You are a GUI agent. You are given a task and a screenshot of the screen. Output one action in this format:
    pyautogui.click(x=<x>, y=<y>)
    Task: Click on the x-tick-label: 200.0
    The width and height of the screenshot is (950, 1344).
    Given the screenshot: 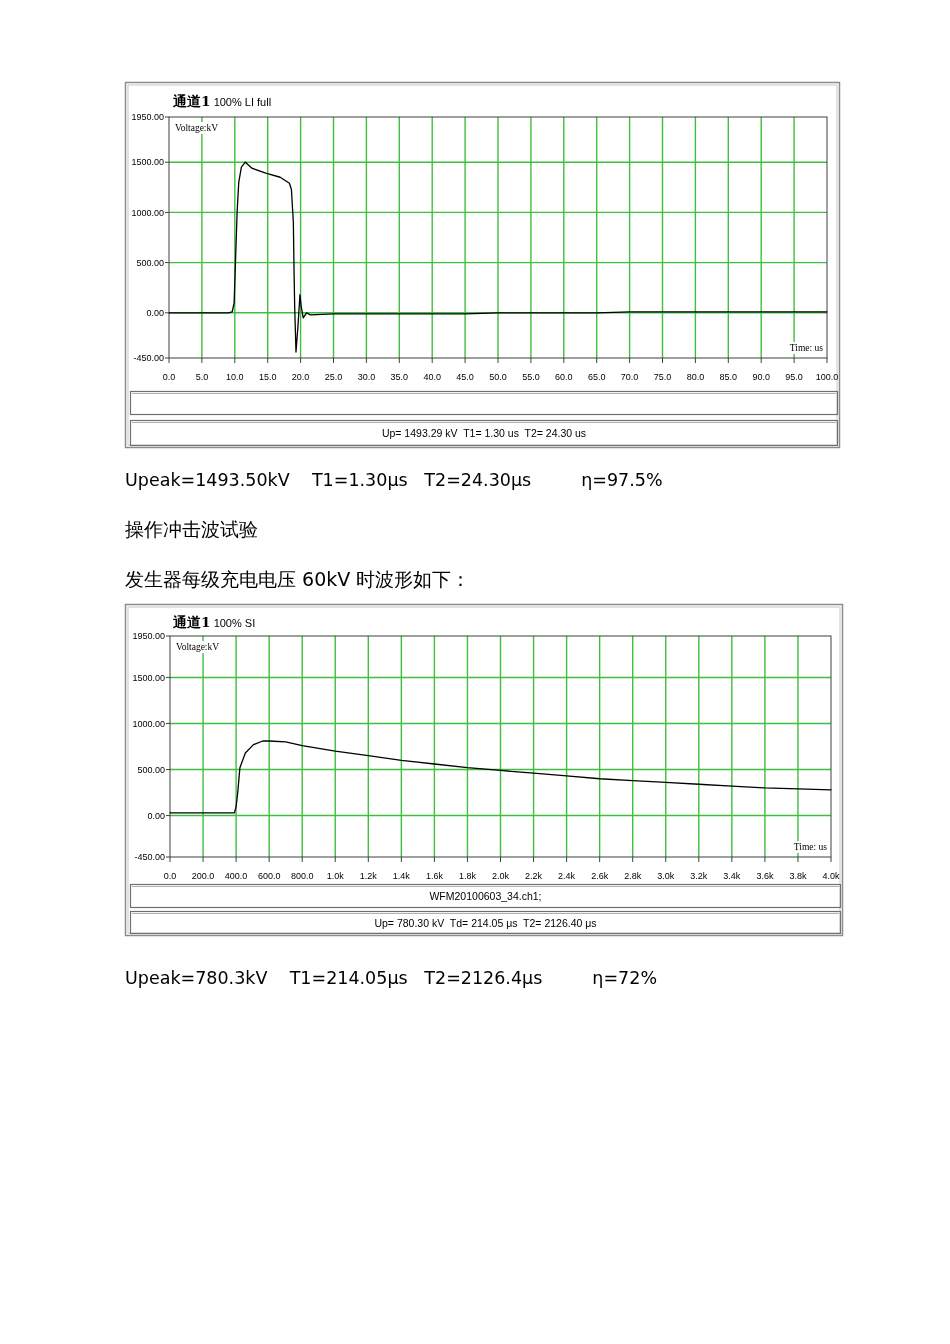 What is the action you would take?
    pyautogui.click(x=203, y=876)
    